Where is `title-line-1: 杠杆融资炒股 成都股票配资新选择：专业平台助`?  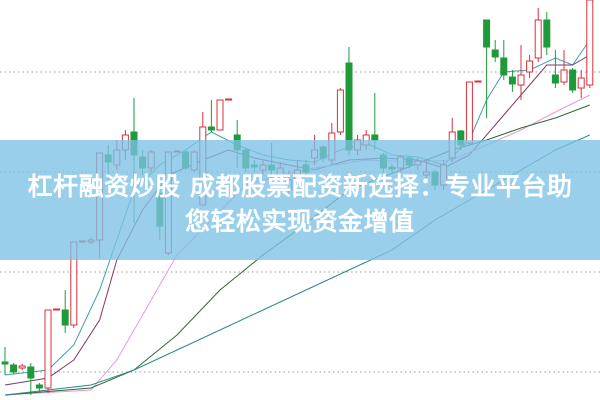 title-line-1: 杠杆融资炒股 成都股票配资新选择：专业平台助 is located at coordinates (300, 186).